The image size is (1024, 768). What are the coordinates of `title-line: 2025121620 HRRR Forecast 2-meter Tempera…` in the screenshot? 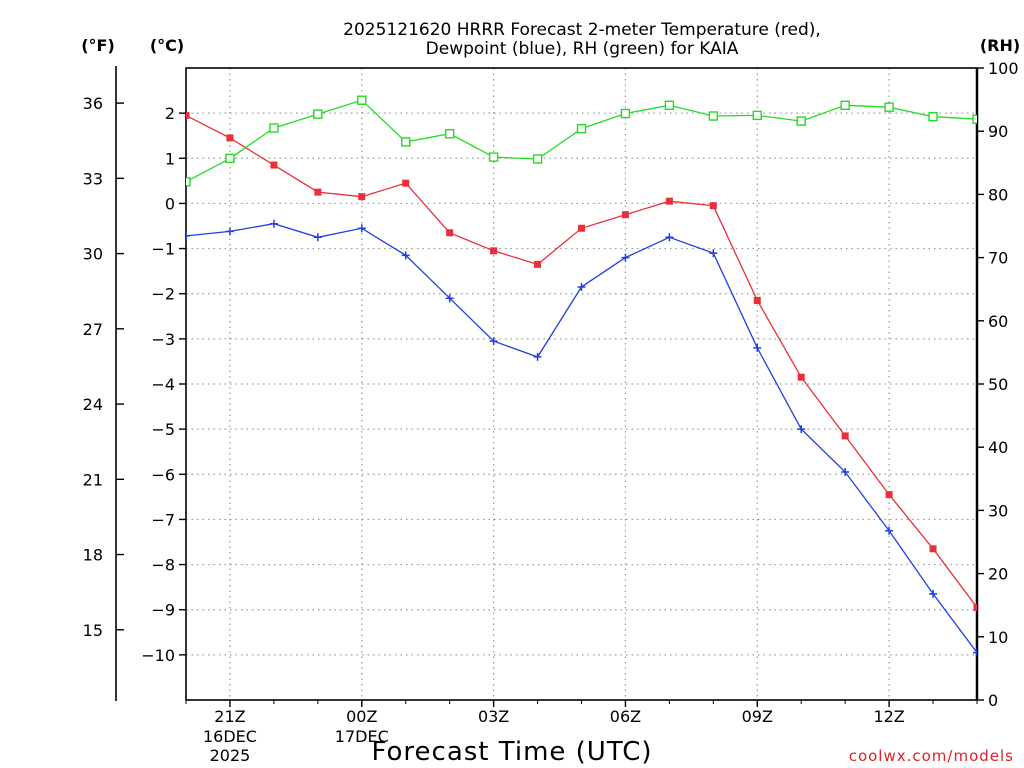 It's located at (582, 30).